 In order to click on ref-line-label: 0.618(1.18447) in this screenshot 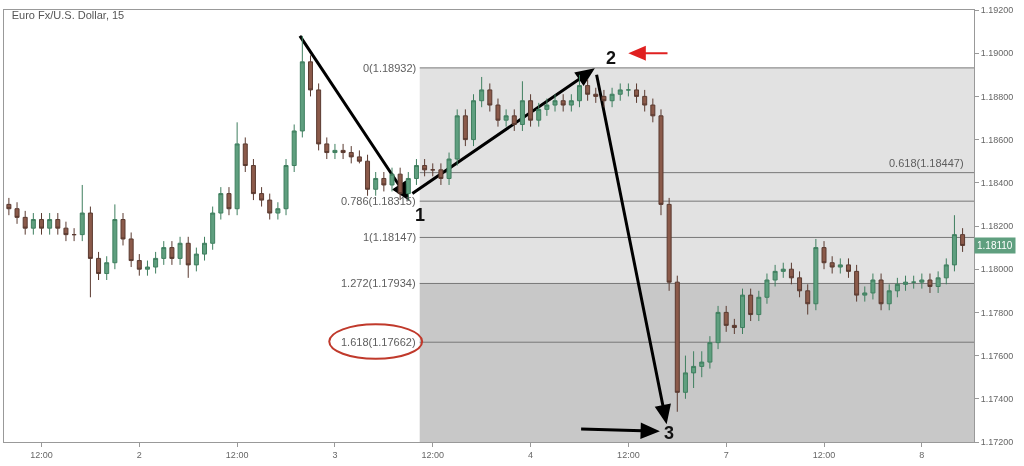, I will do `click(926, 163)`.